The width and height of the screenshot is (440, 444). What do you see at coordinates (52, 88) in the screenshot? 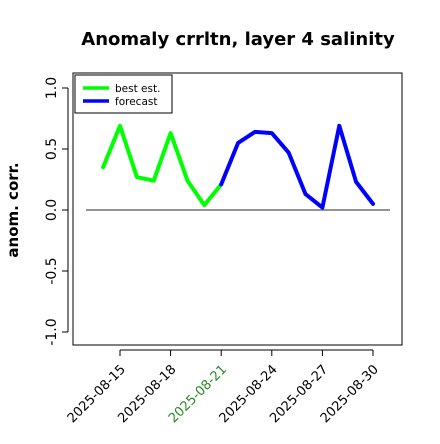
I see `y-tick-label-4: 1.0` at bounding box center [52, 88].